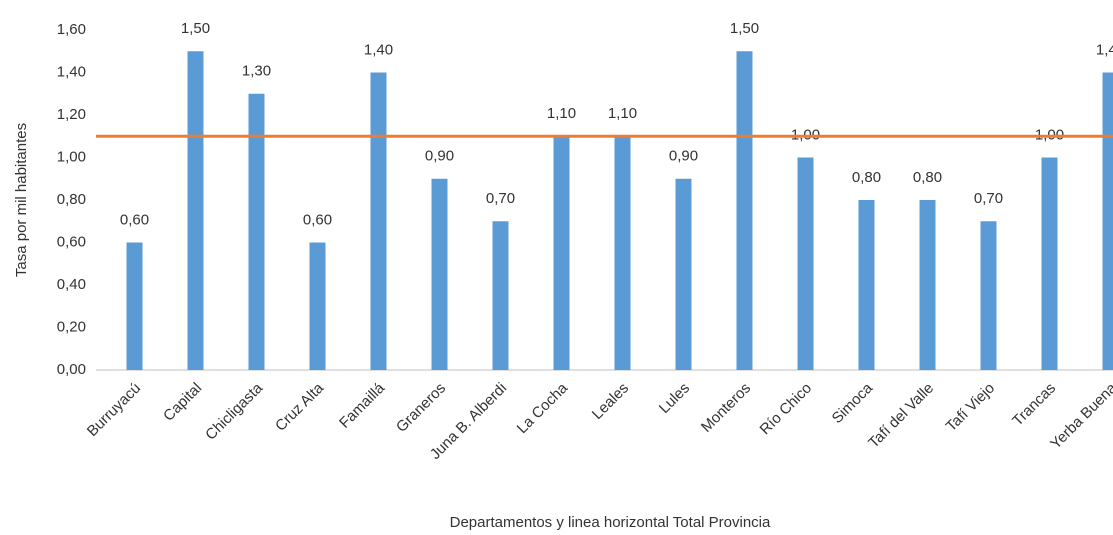  What do you see at coordinates (114, 410) in the screenshot?
I see `x-tick-label: Burruyacú` at bounding box center [114, 410].